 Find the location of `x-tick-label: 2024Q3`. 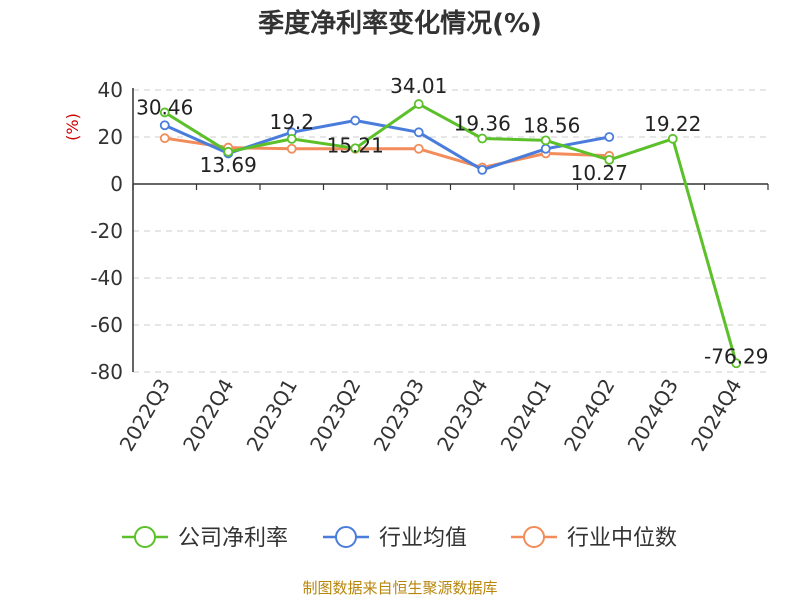

x-tick-label: 2024Q3 is located at coordinates (653, 415).